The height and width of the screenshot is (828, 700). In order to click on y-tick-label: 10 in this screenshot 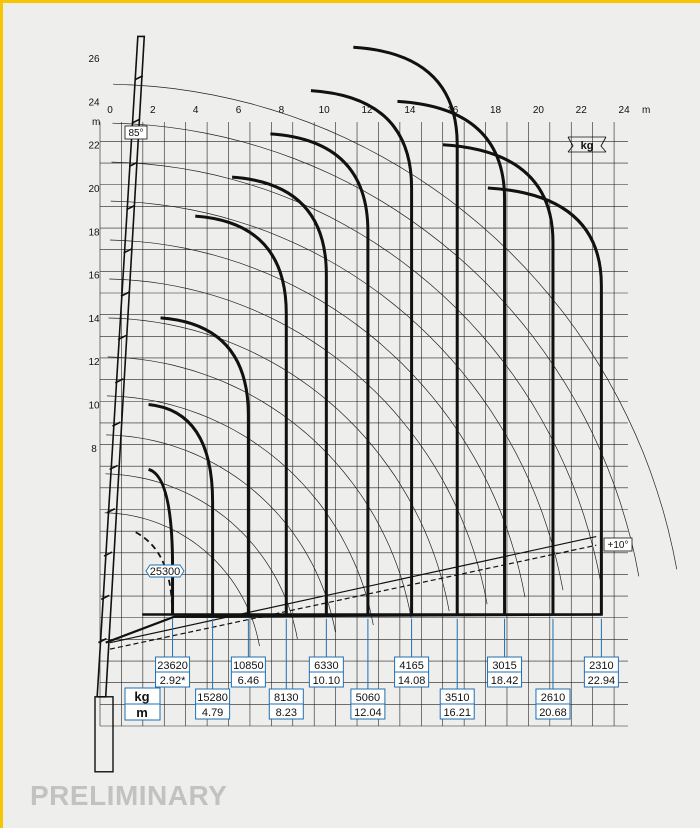, I will do `click(94, 406)`.